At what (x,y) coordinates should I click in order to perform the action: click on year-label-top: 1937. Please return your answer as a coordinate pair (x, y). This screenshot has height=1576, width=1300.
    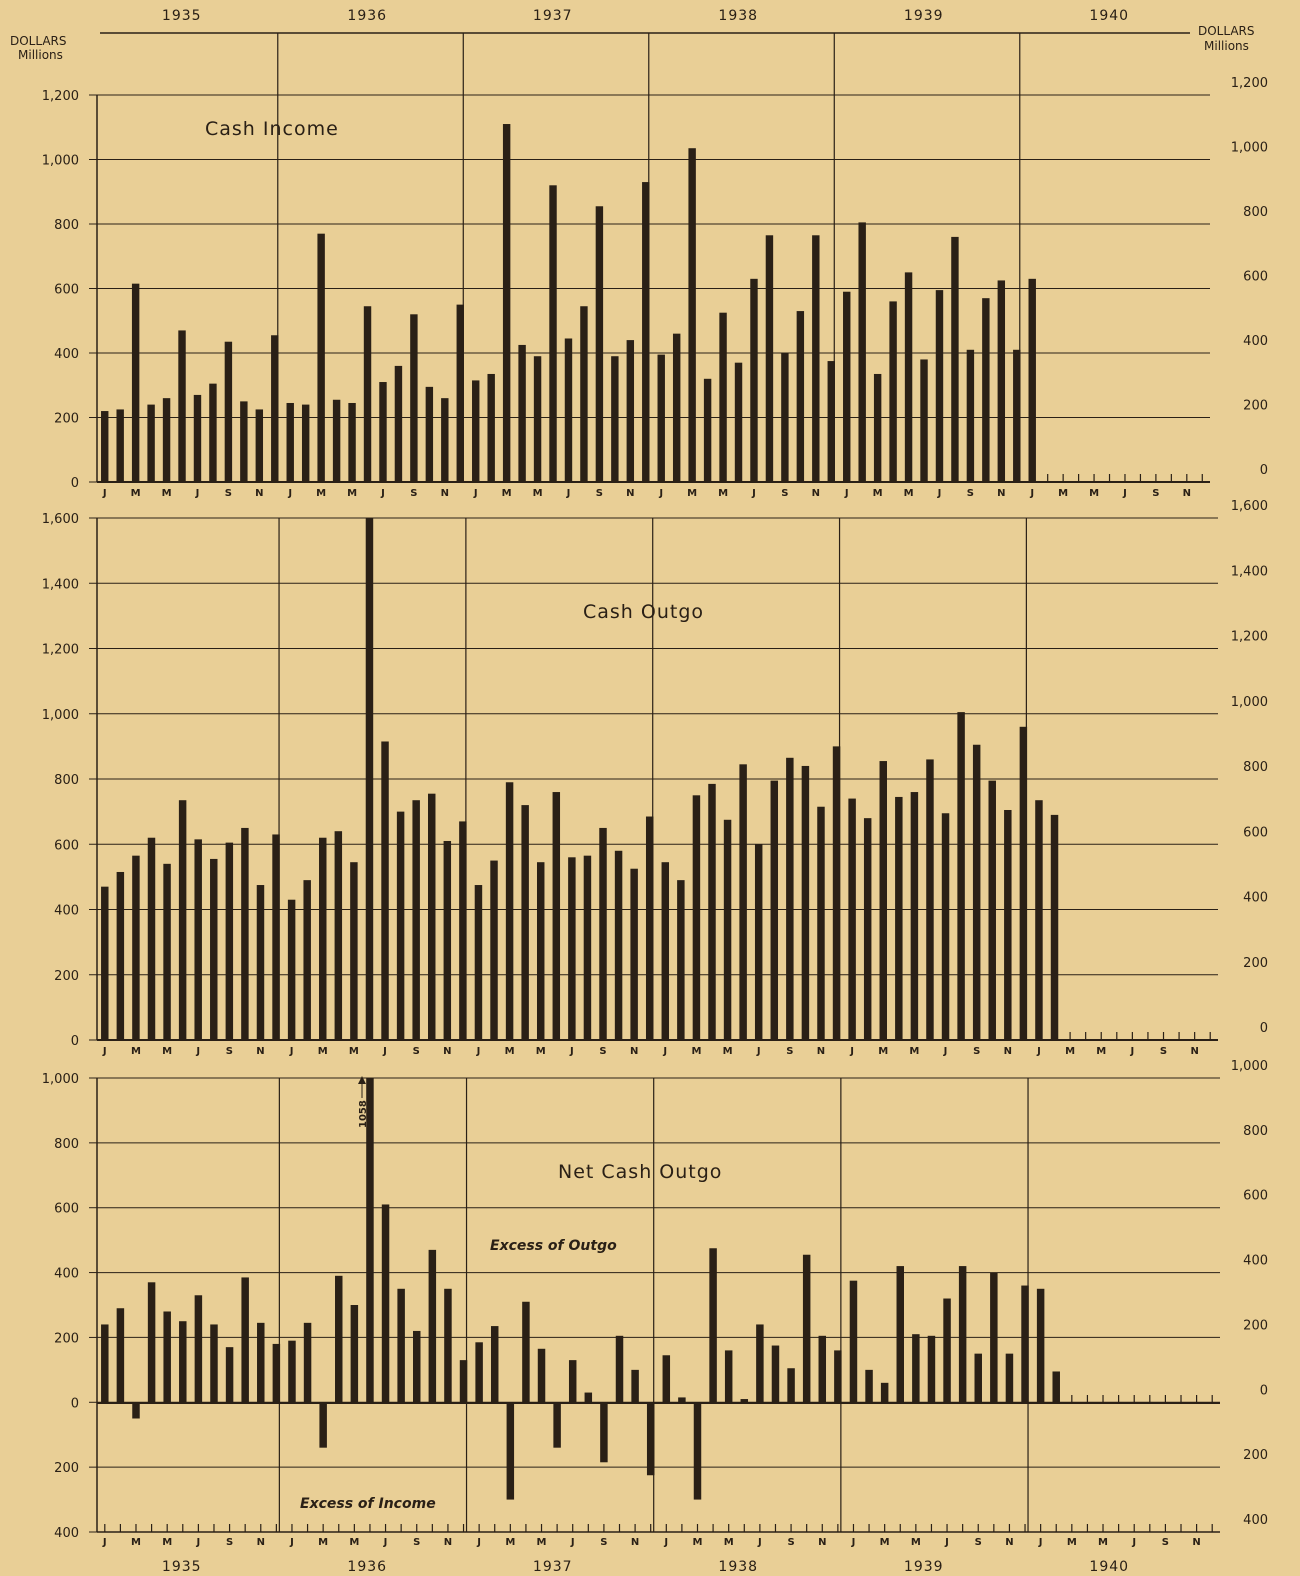
    Looking at the image, I should click on (553, 16).